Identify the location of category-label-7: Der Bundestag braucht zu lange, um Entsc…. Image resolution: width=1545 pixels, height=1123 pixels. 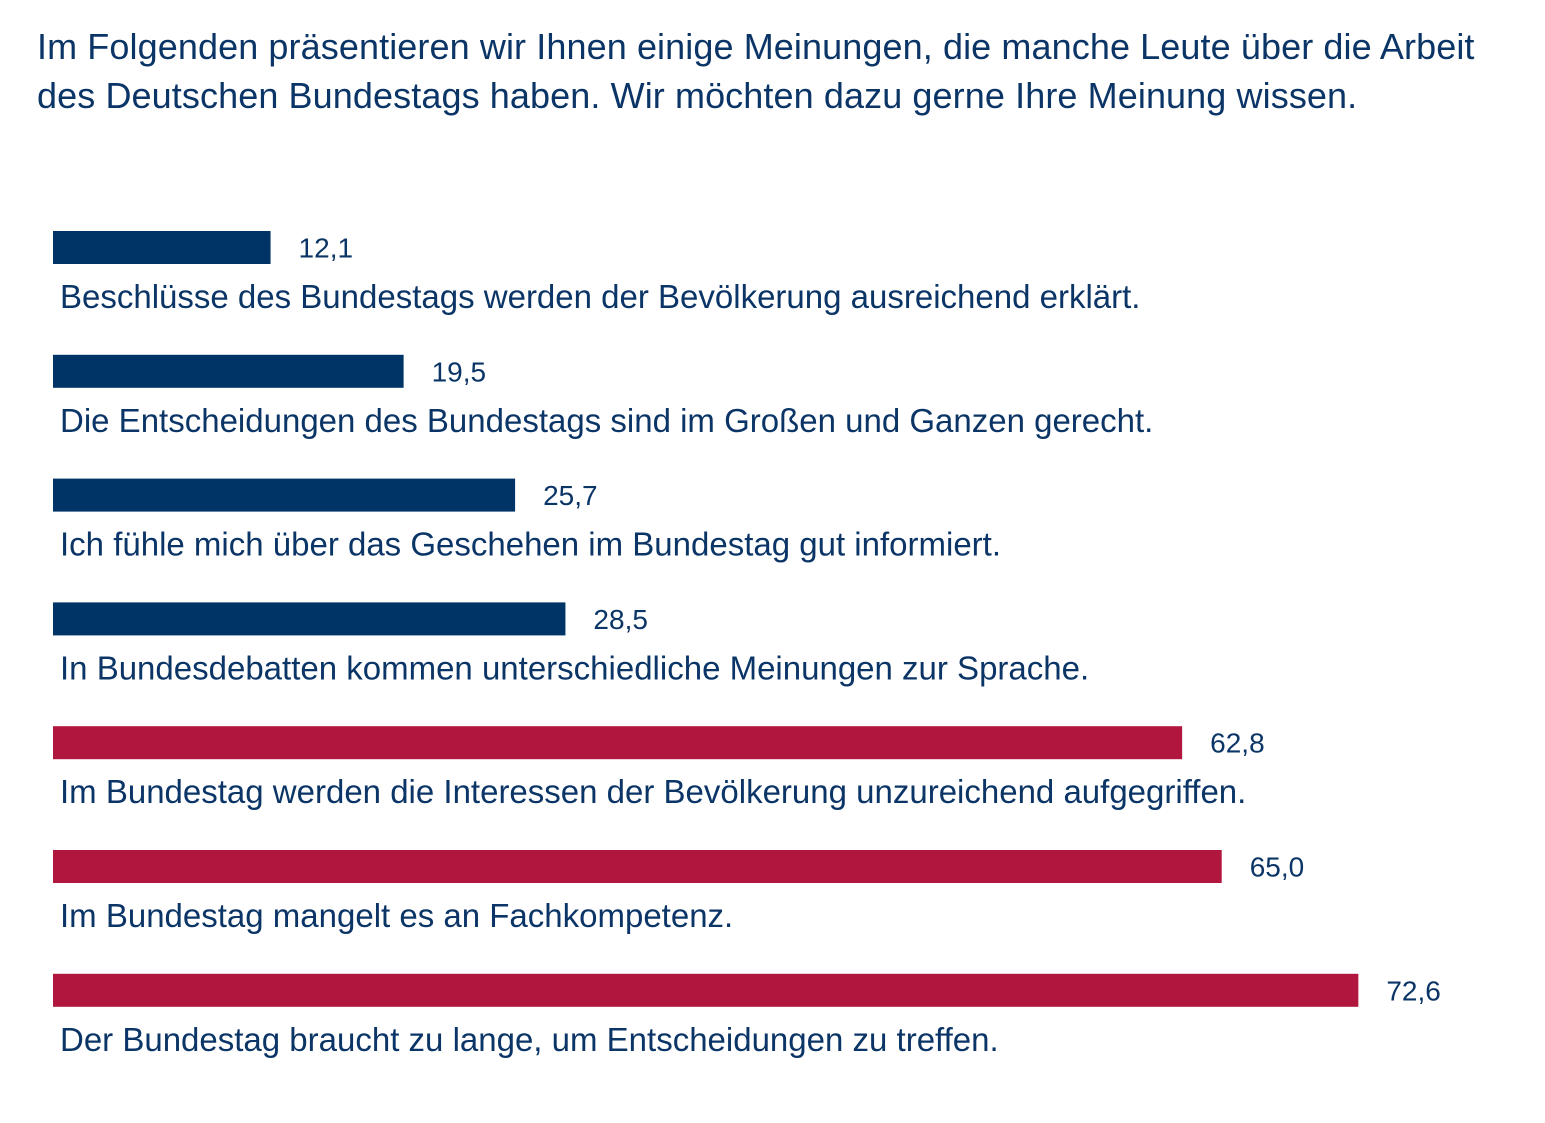
(529, 1039).